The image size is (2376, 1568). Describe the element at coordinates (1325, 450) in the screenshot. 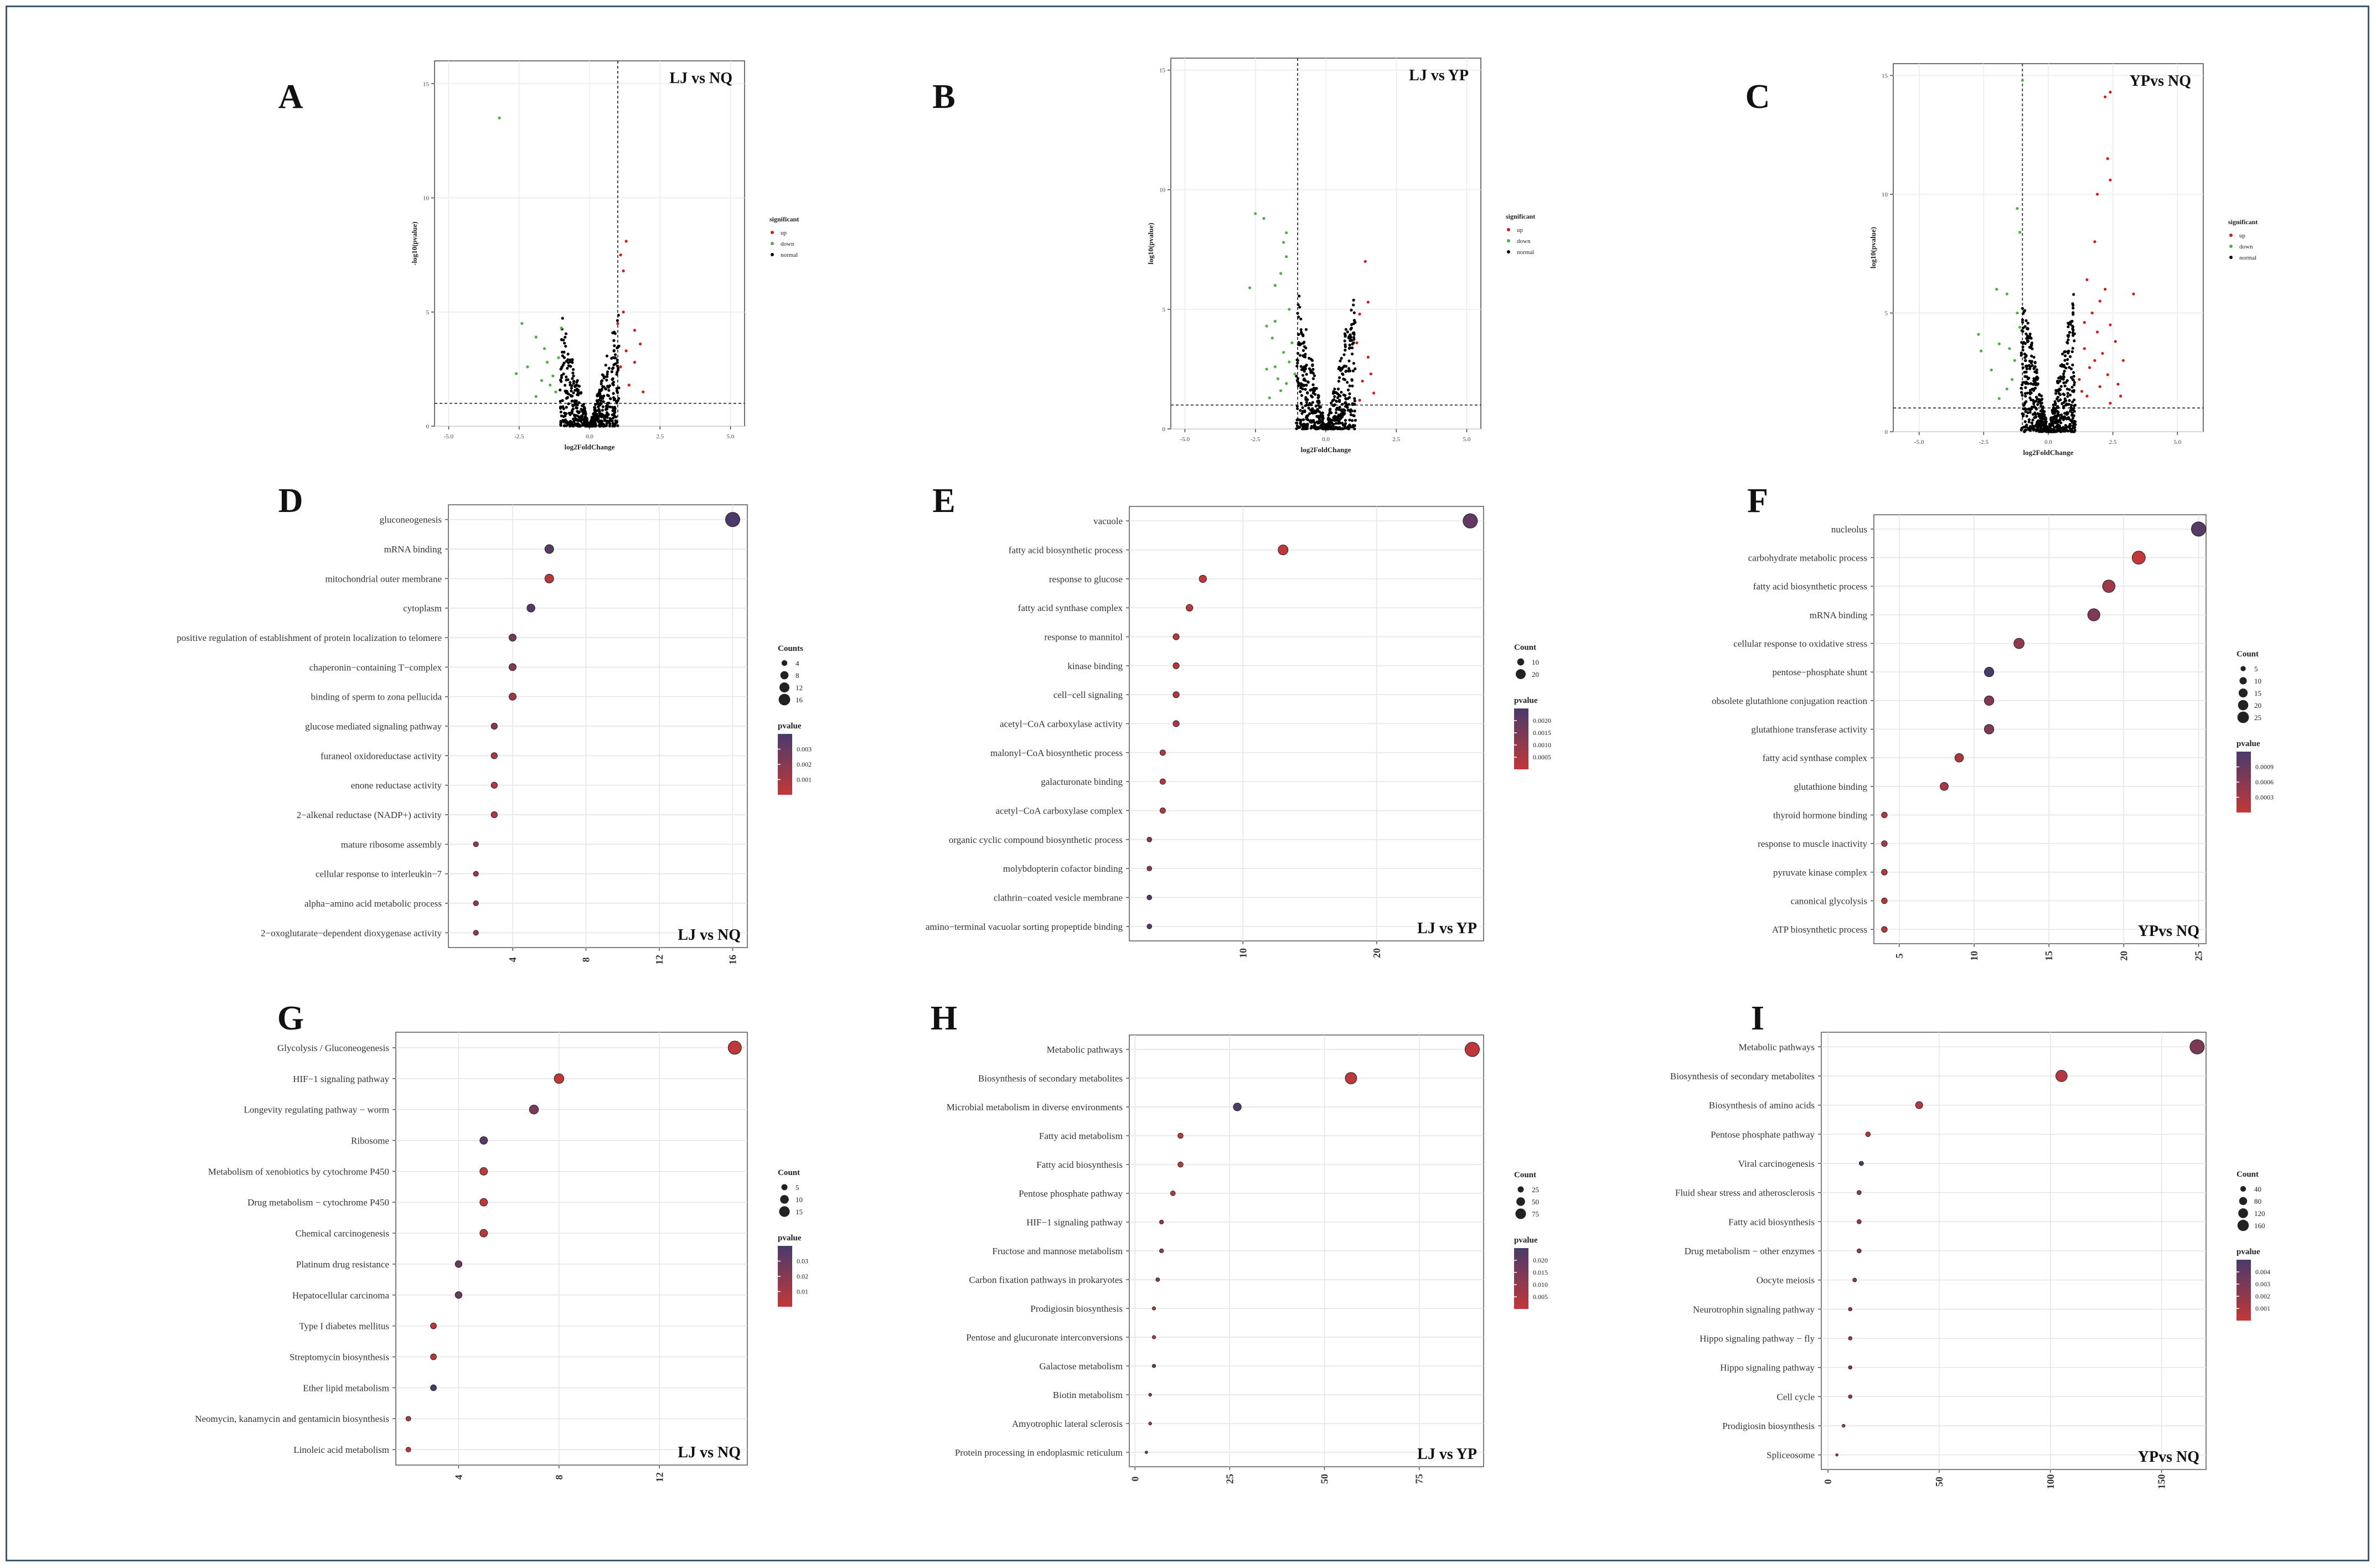

I see `x-axis-label: log2FoldChange` at that location.